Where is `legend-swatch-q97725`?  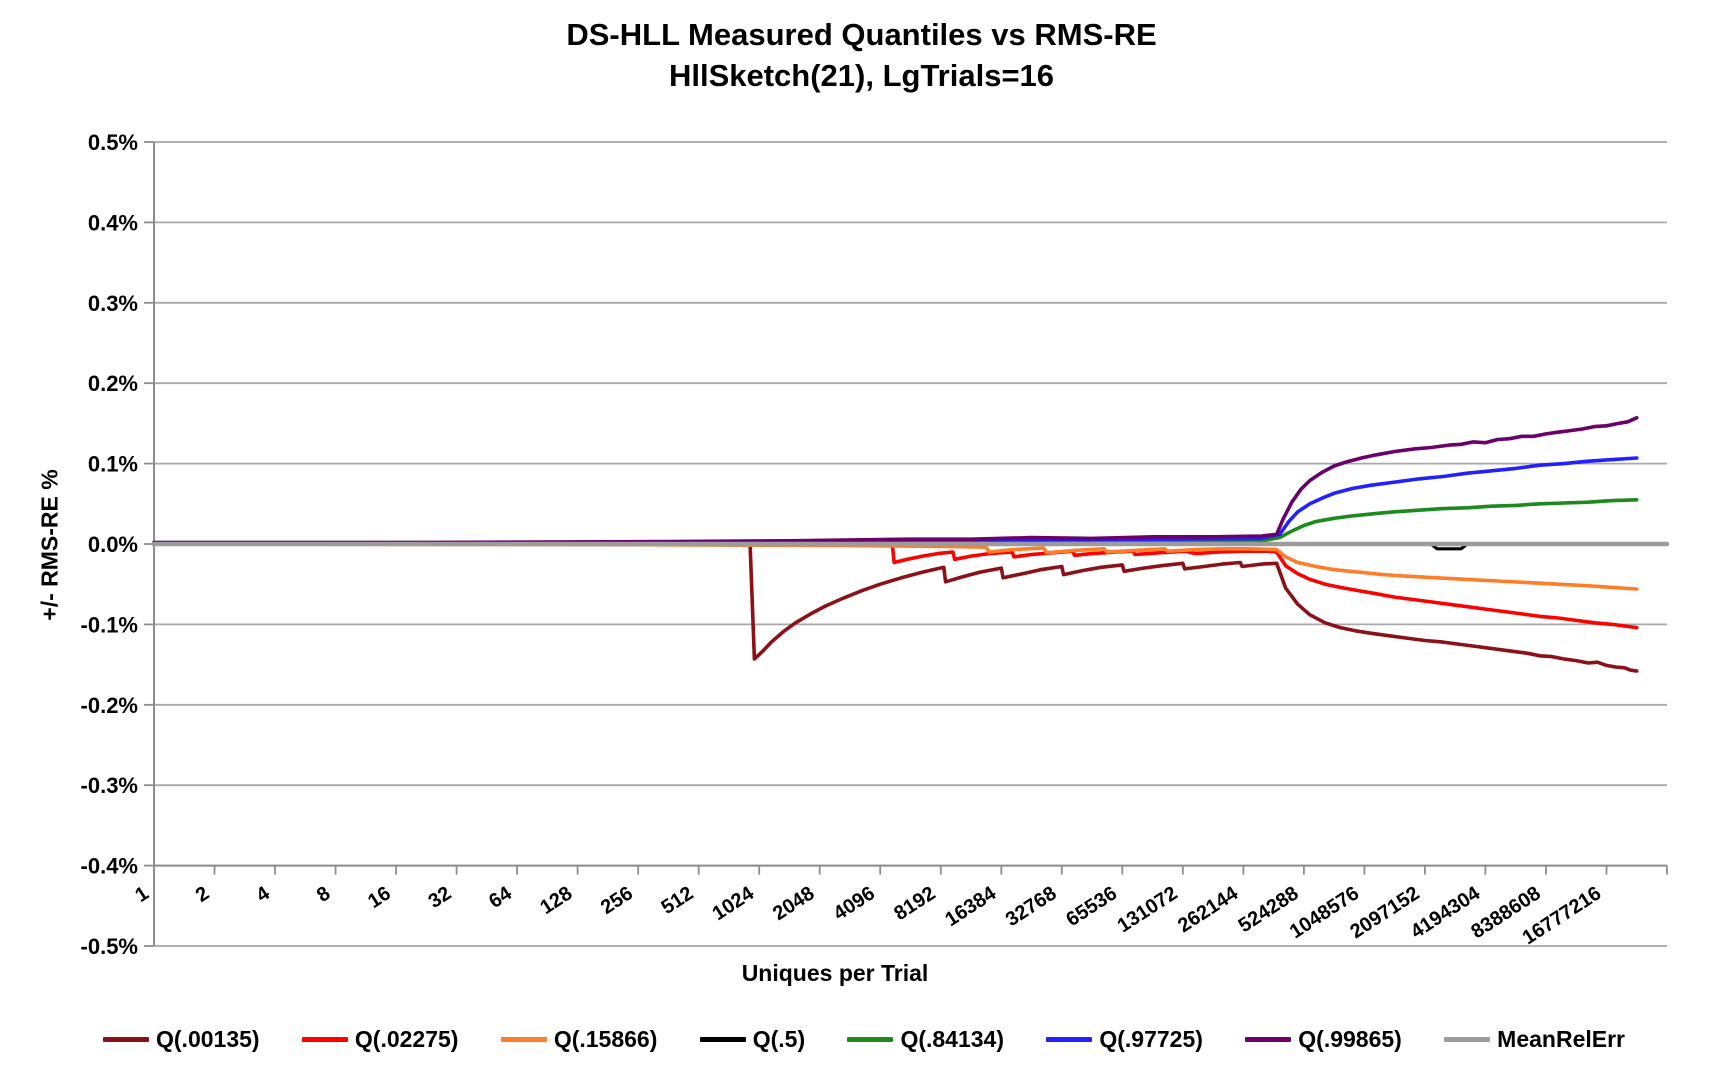
legend-swatch-q97725 is located at coordinates (1069, 1039).